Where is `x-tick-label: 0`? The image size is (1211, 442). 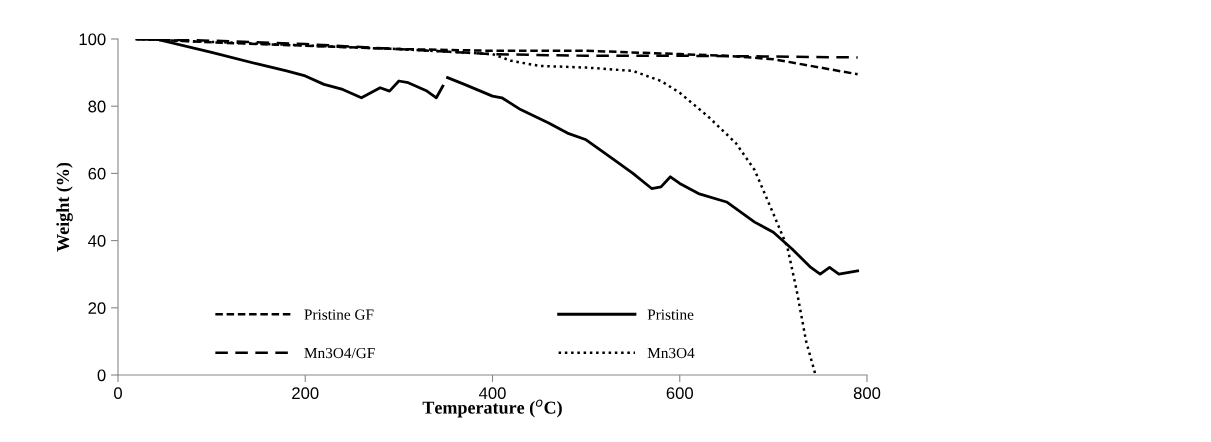
x-tick-label: 0 is located at coordinates (118, 393).